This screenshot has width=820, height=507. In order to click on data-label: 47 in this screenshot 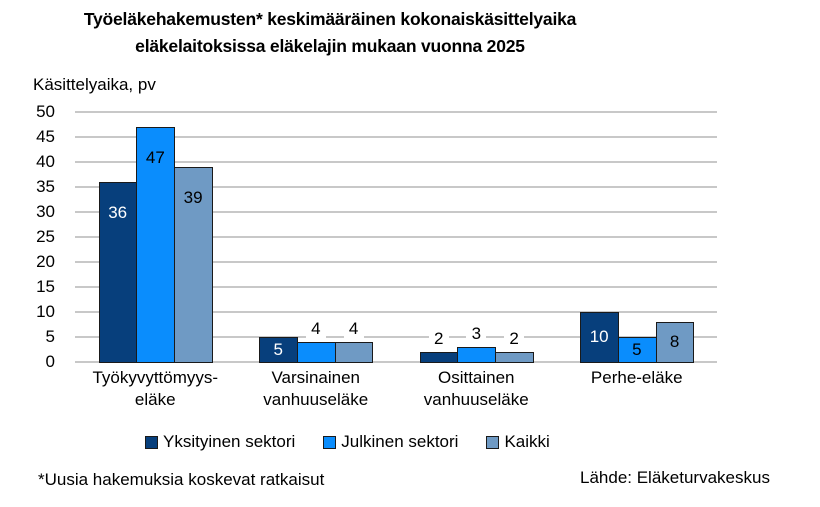, I will do `click(155, 157)`.